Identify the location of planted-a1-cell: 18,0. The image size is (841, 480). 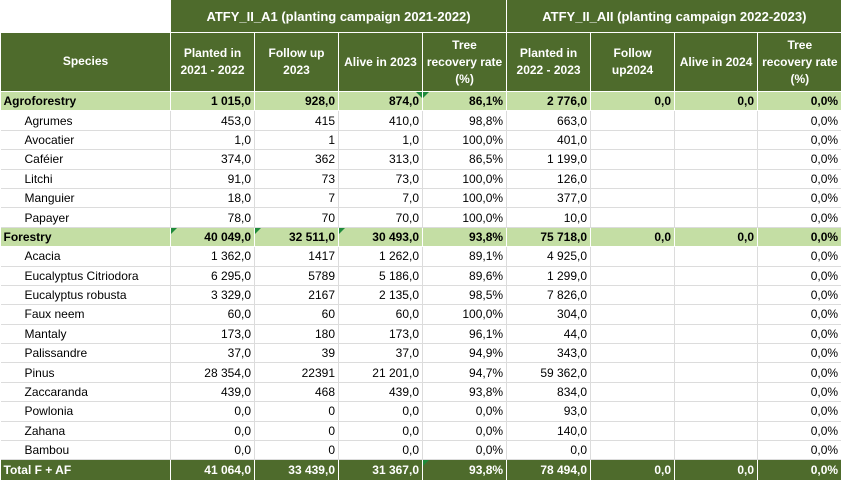
(212, 198).